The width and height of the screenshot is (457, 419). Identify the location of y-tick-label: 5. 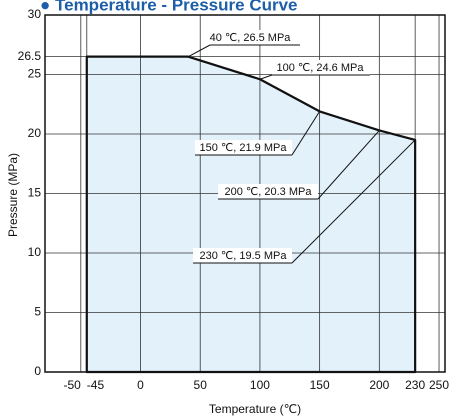
(37, 312).